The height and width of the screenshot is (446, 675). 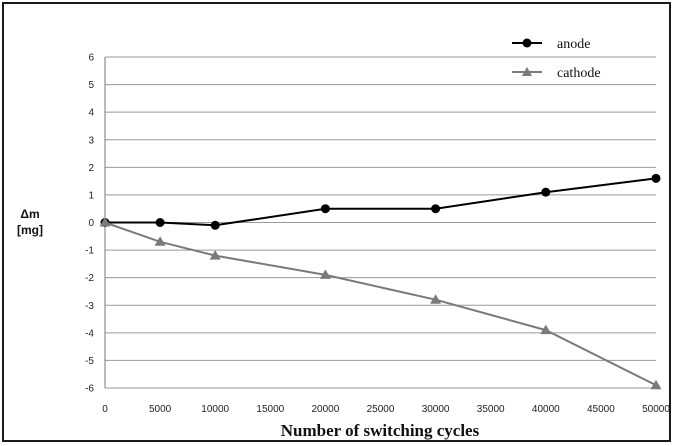 I want to click on y-tick-label: -6, so click(x=89, y=389).